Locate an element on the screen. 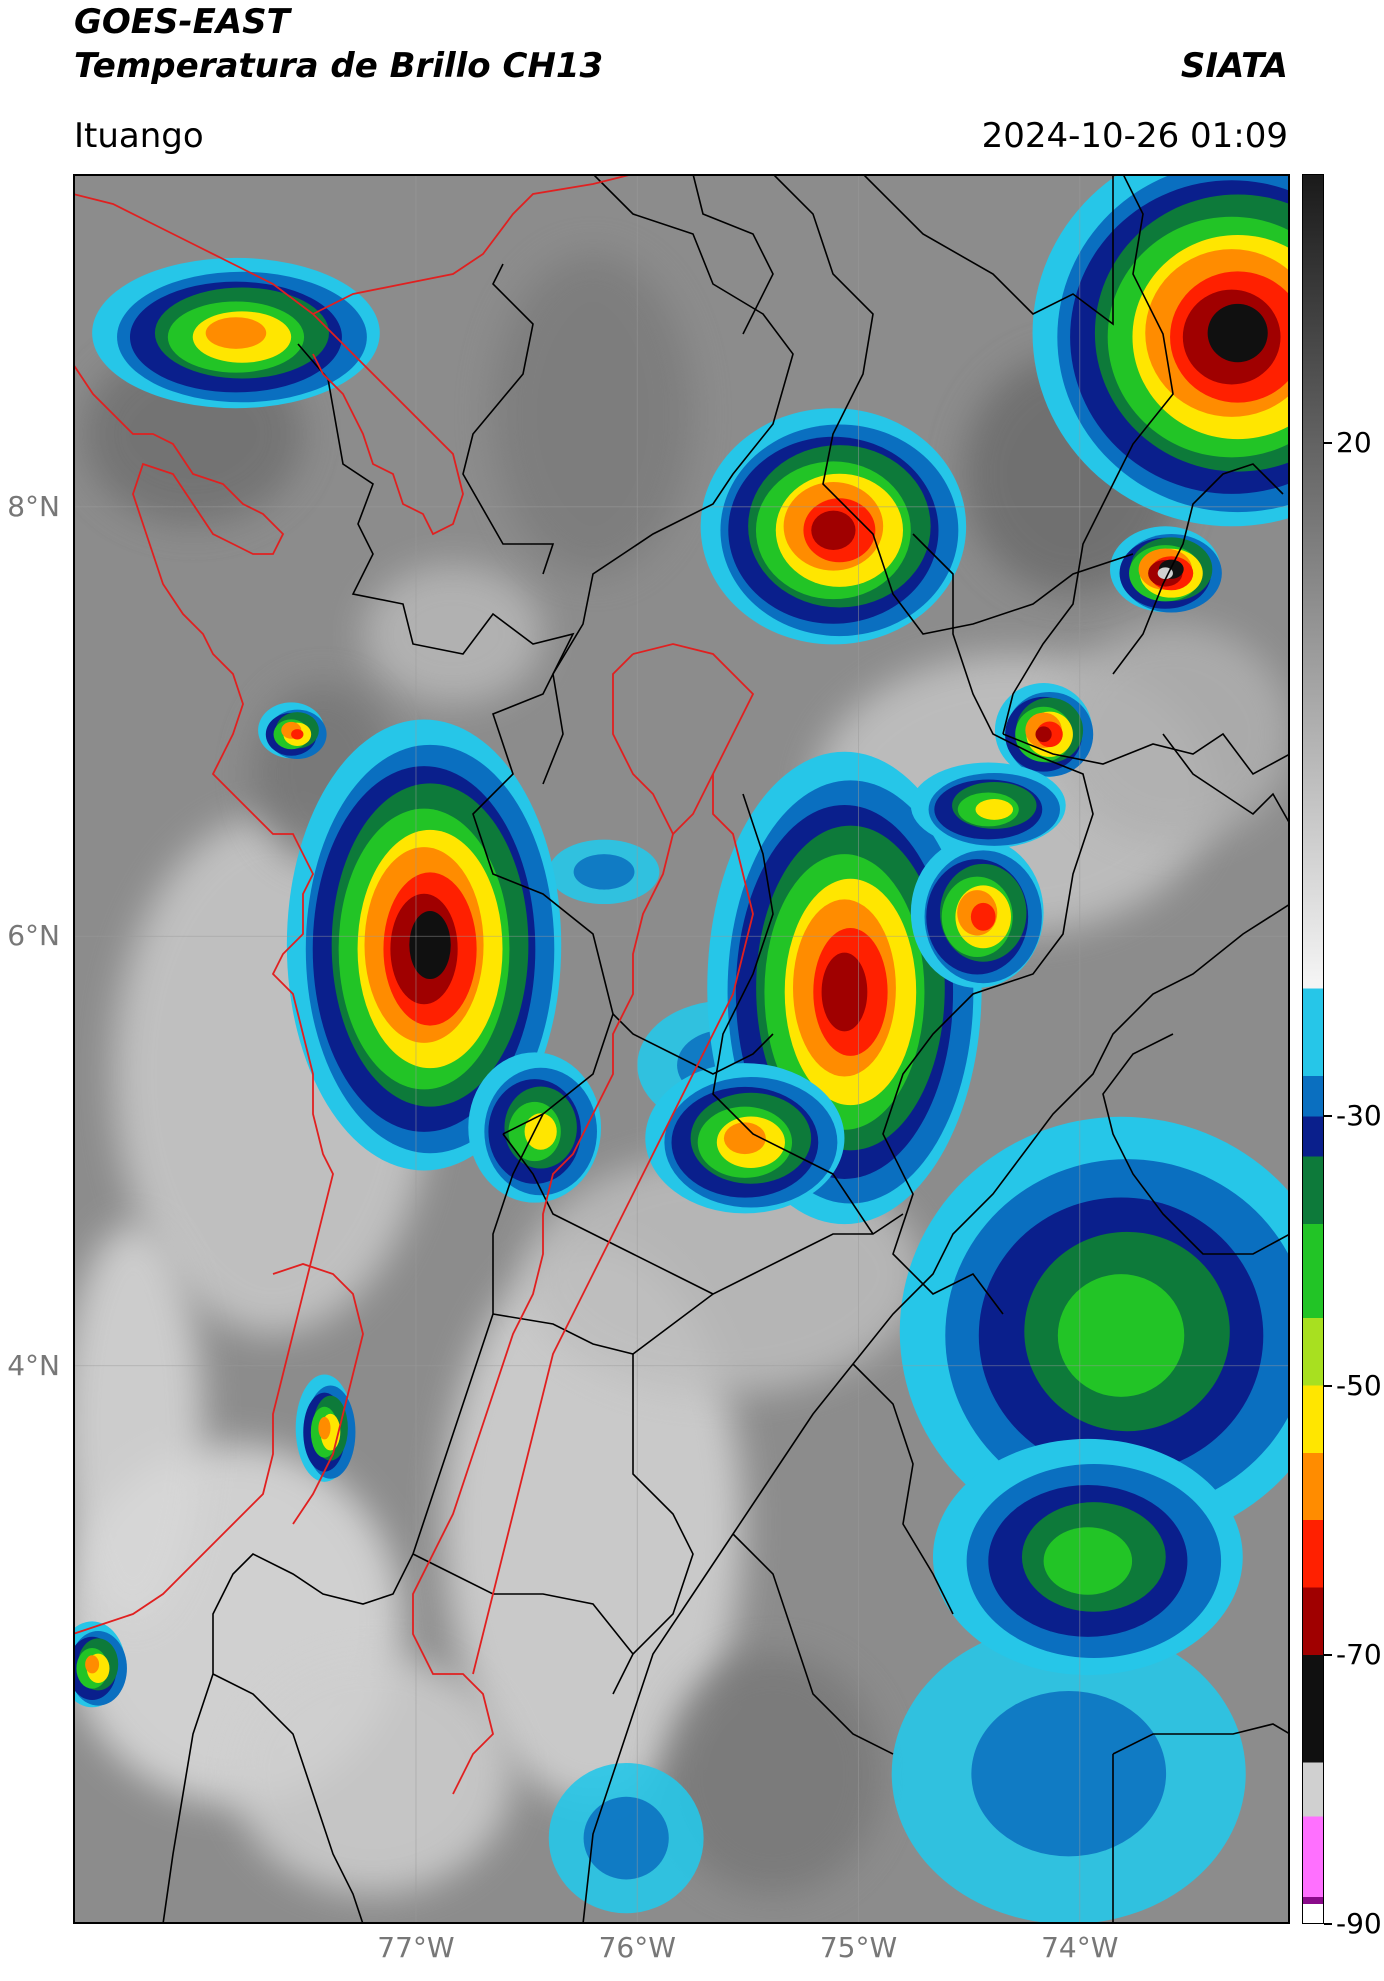 This screenshot has width=1384, height=1981. lat-tick-label: 6°N is located at coordinates (33, 936).